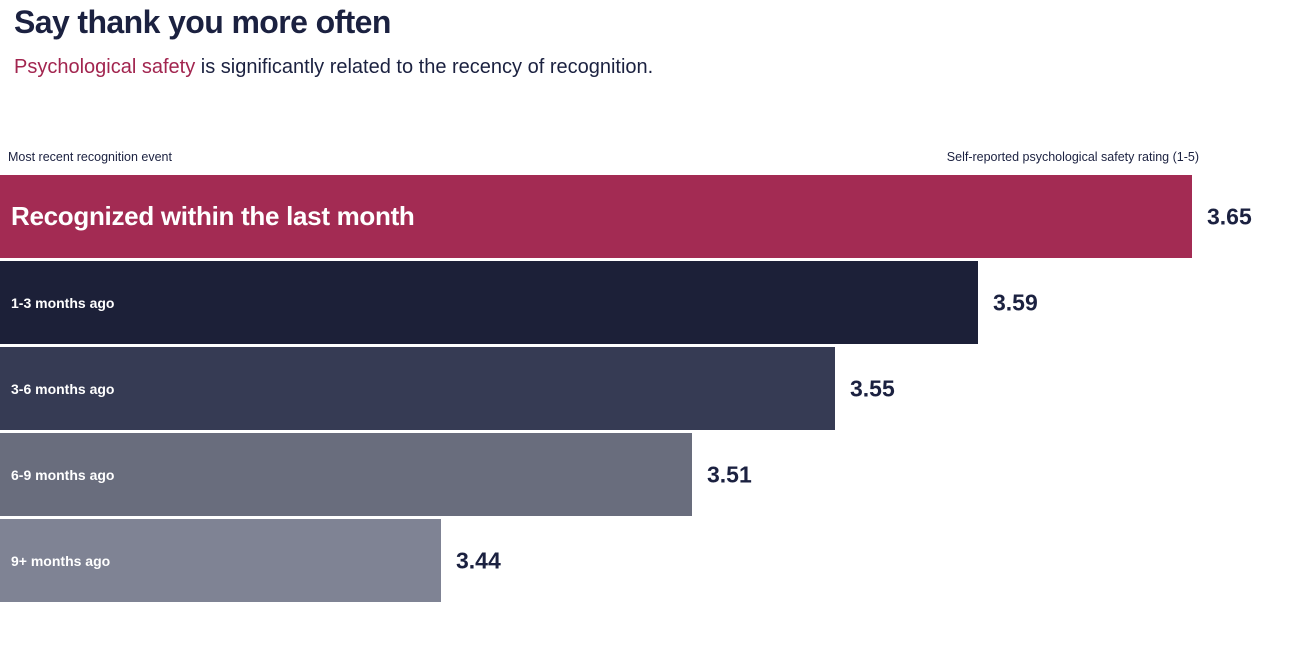 The image size is (1307, 670). Describe the element at coordinates (105, 67) in the screenshot. I see `subtitle-highlight: Psychological safety` at that location.